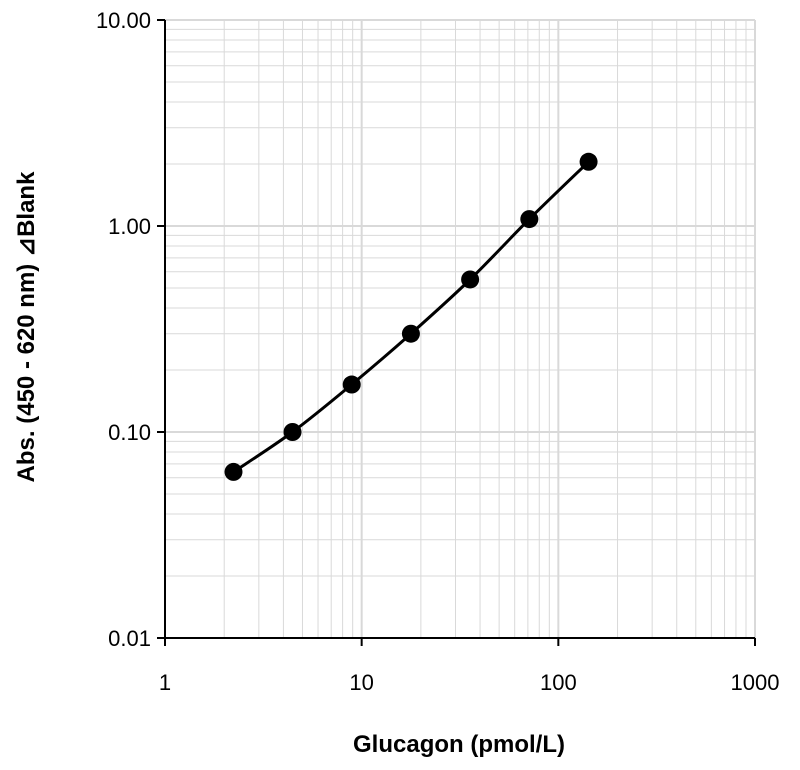 The width and height of the screenshot is (800, 770). What do you see at coordinates (129, 638) in the screenshot?
I see `y-tick-label: 0.01` at bounding box center [129, 638].